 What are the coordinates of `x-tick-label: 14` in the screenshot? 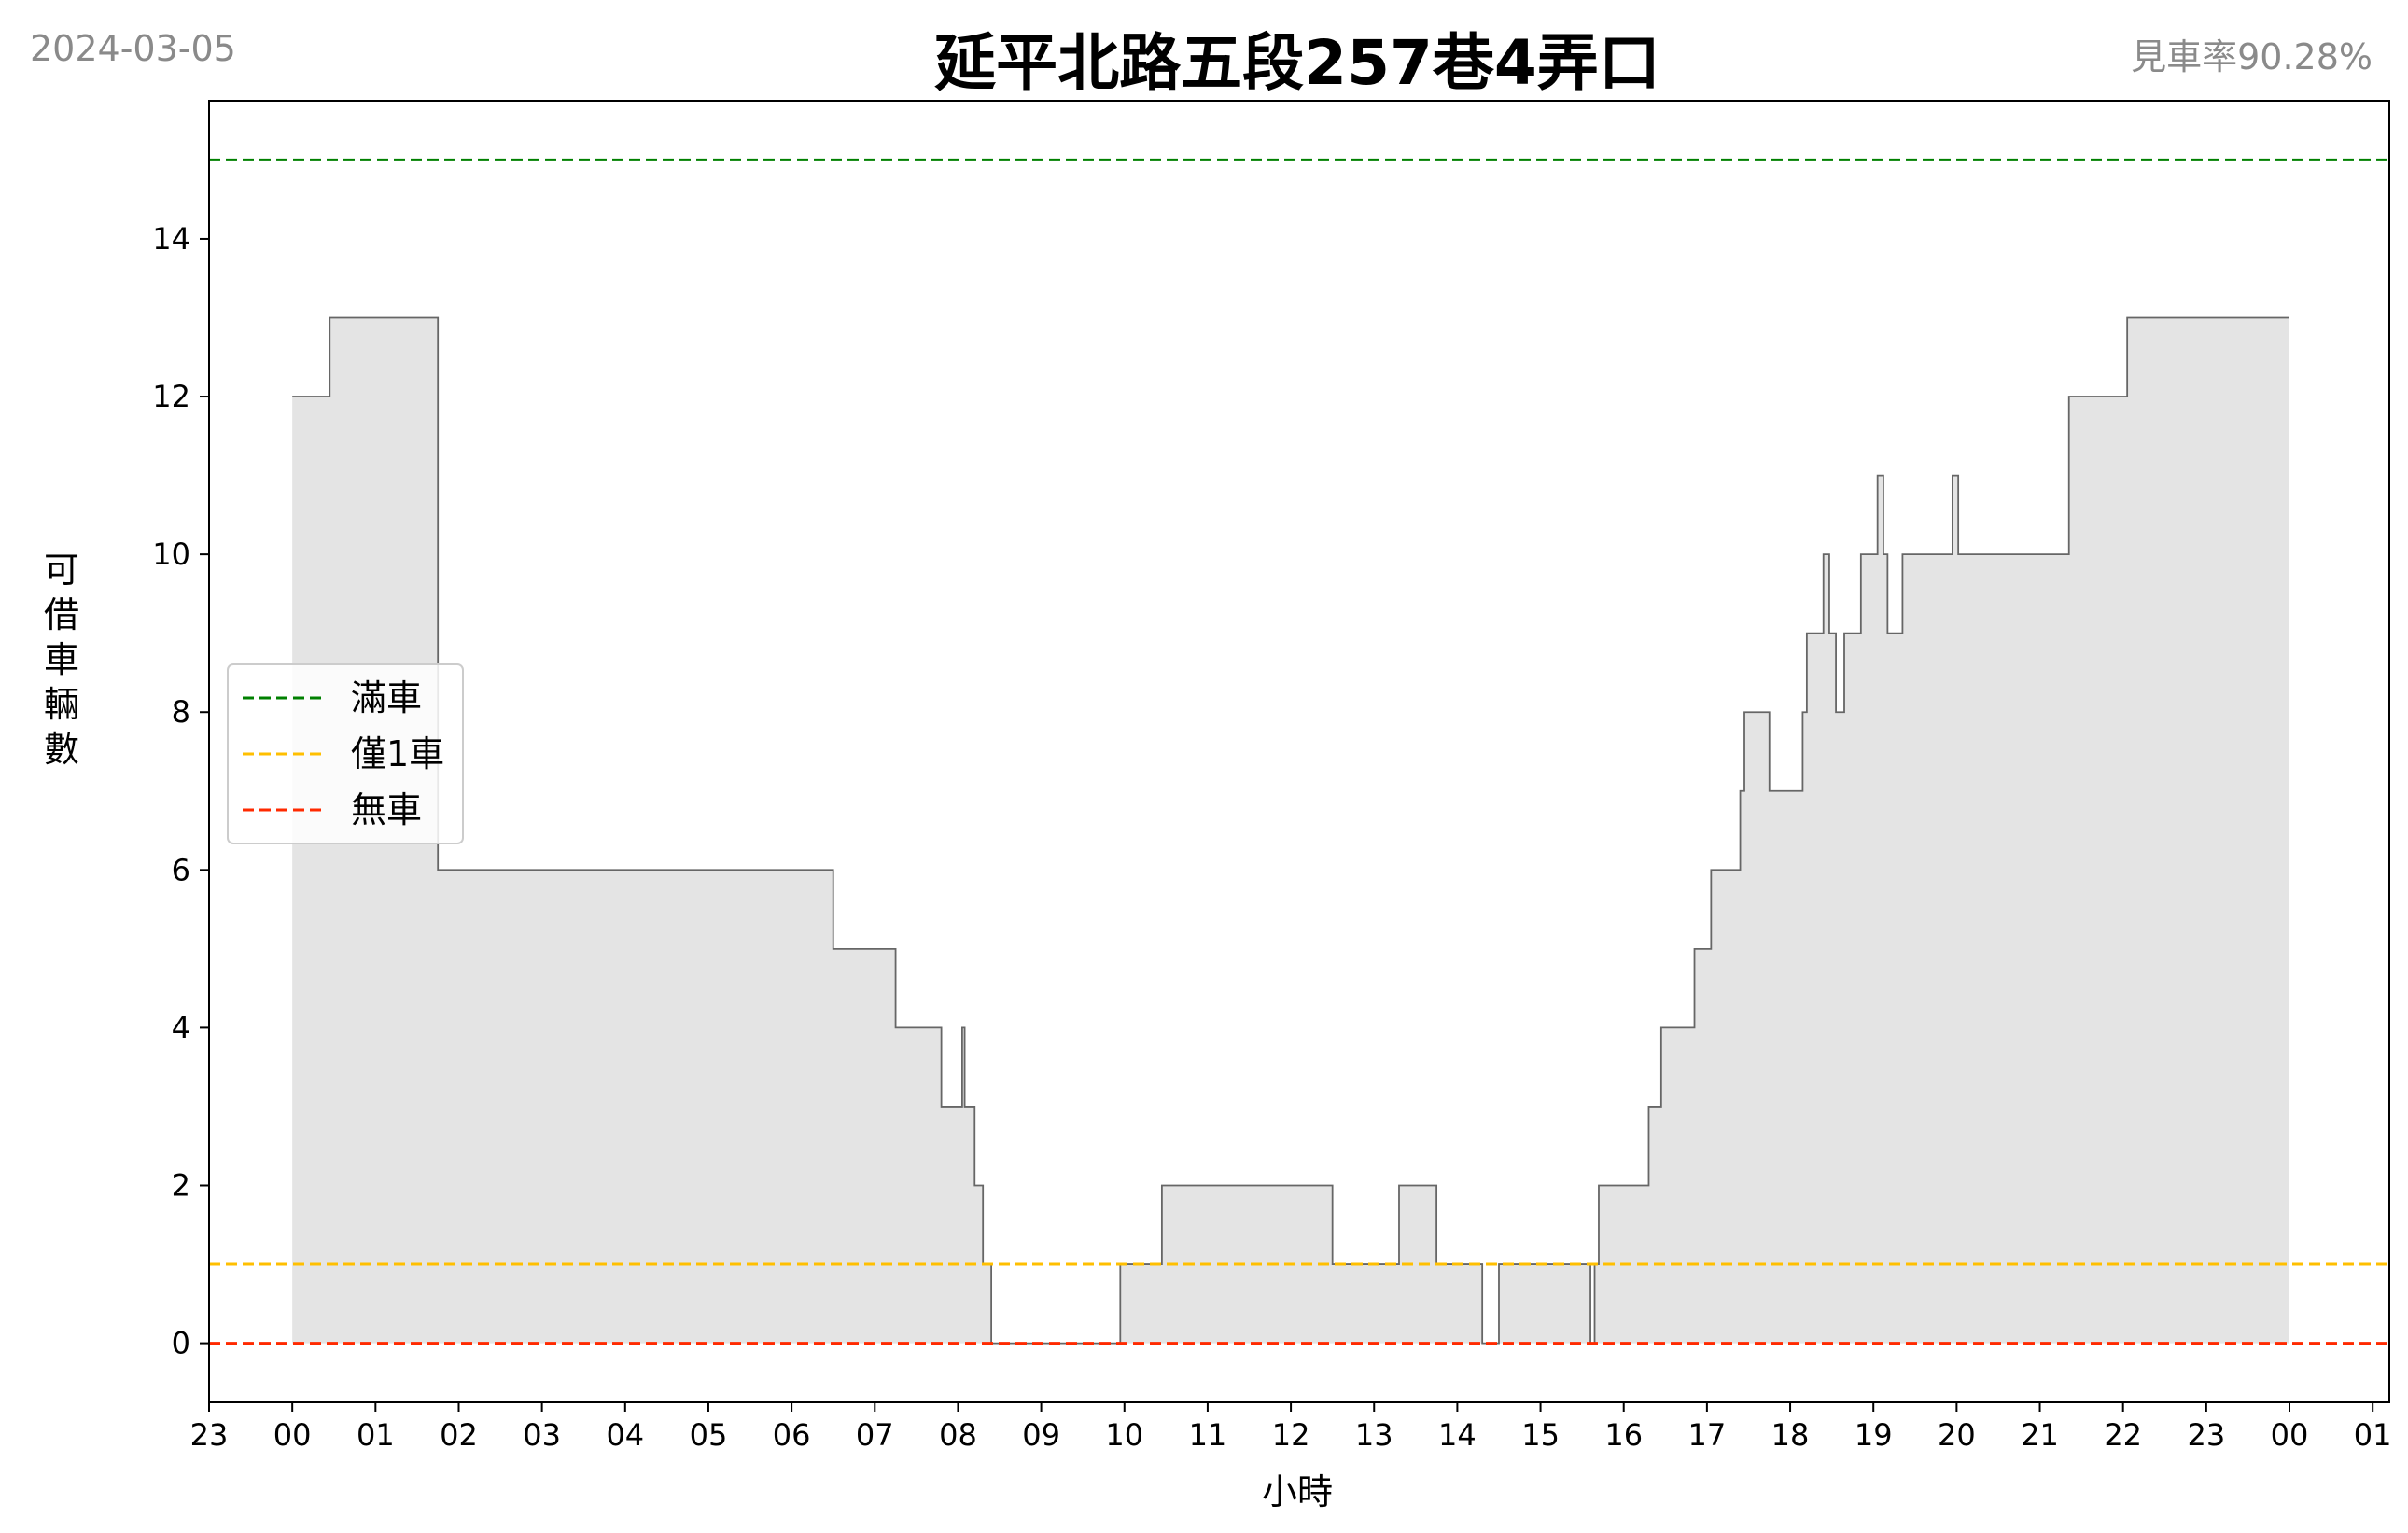 It's located at (1457, 1435).